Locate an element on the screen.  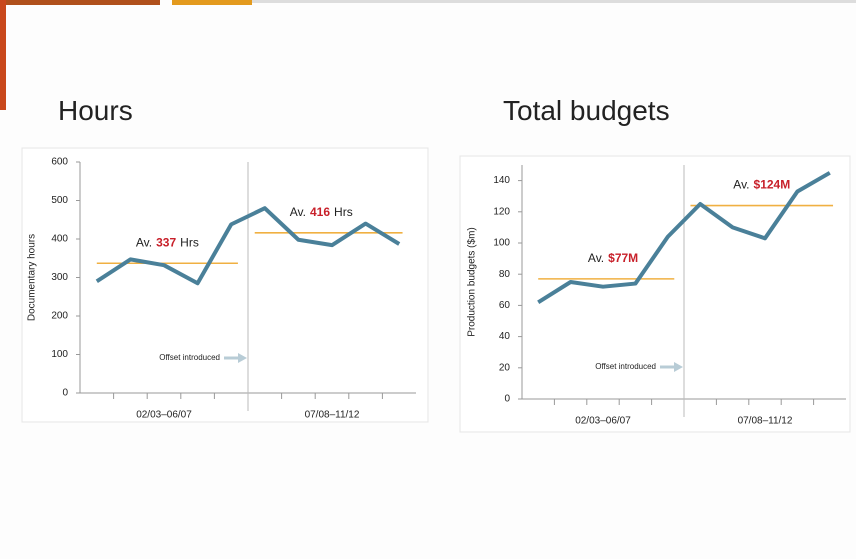
average-annotation: Av. 337 Hrs is located at coordinates (167, 242).